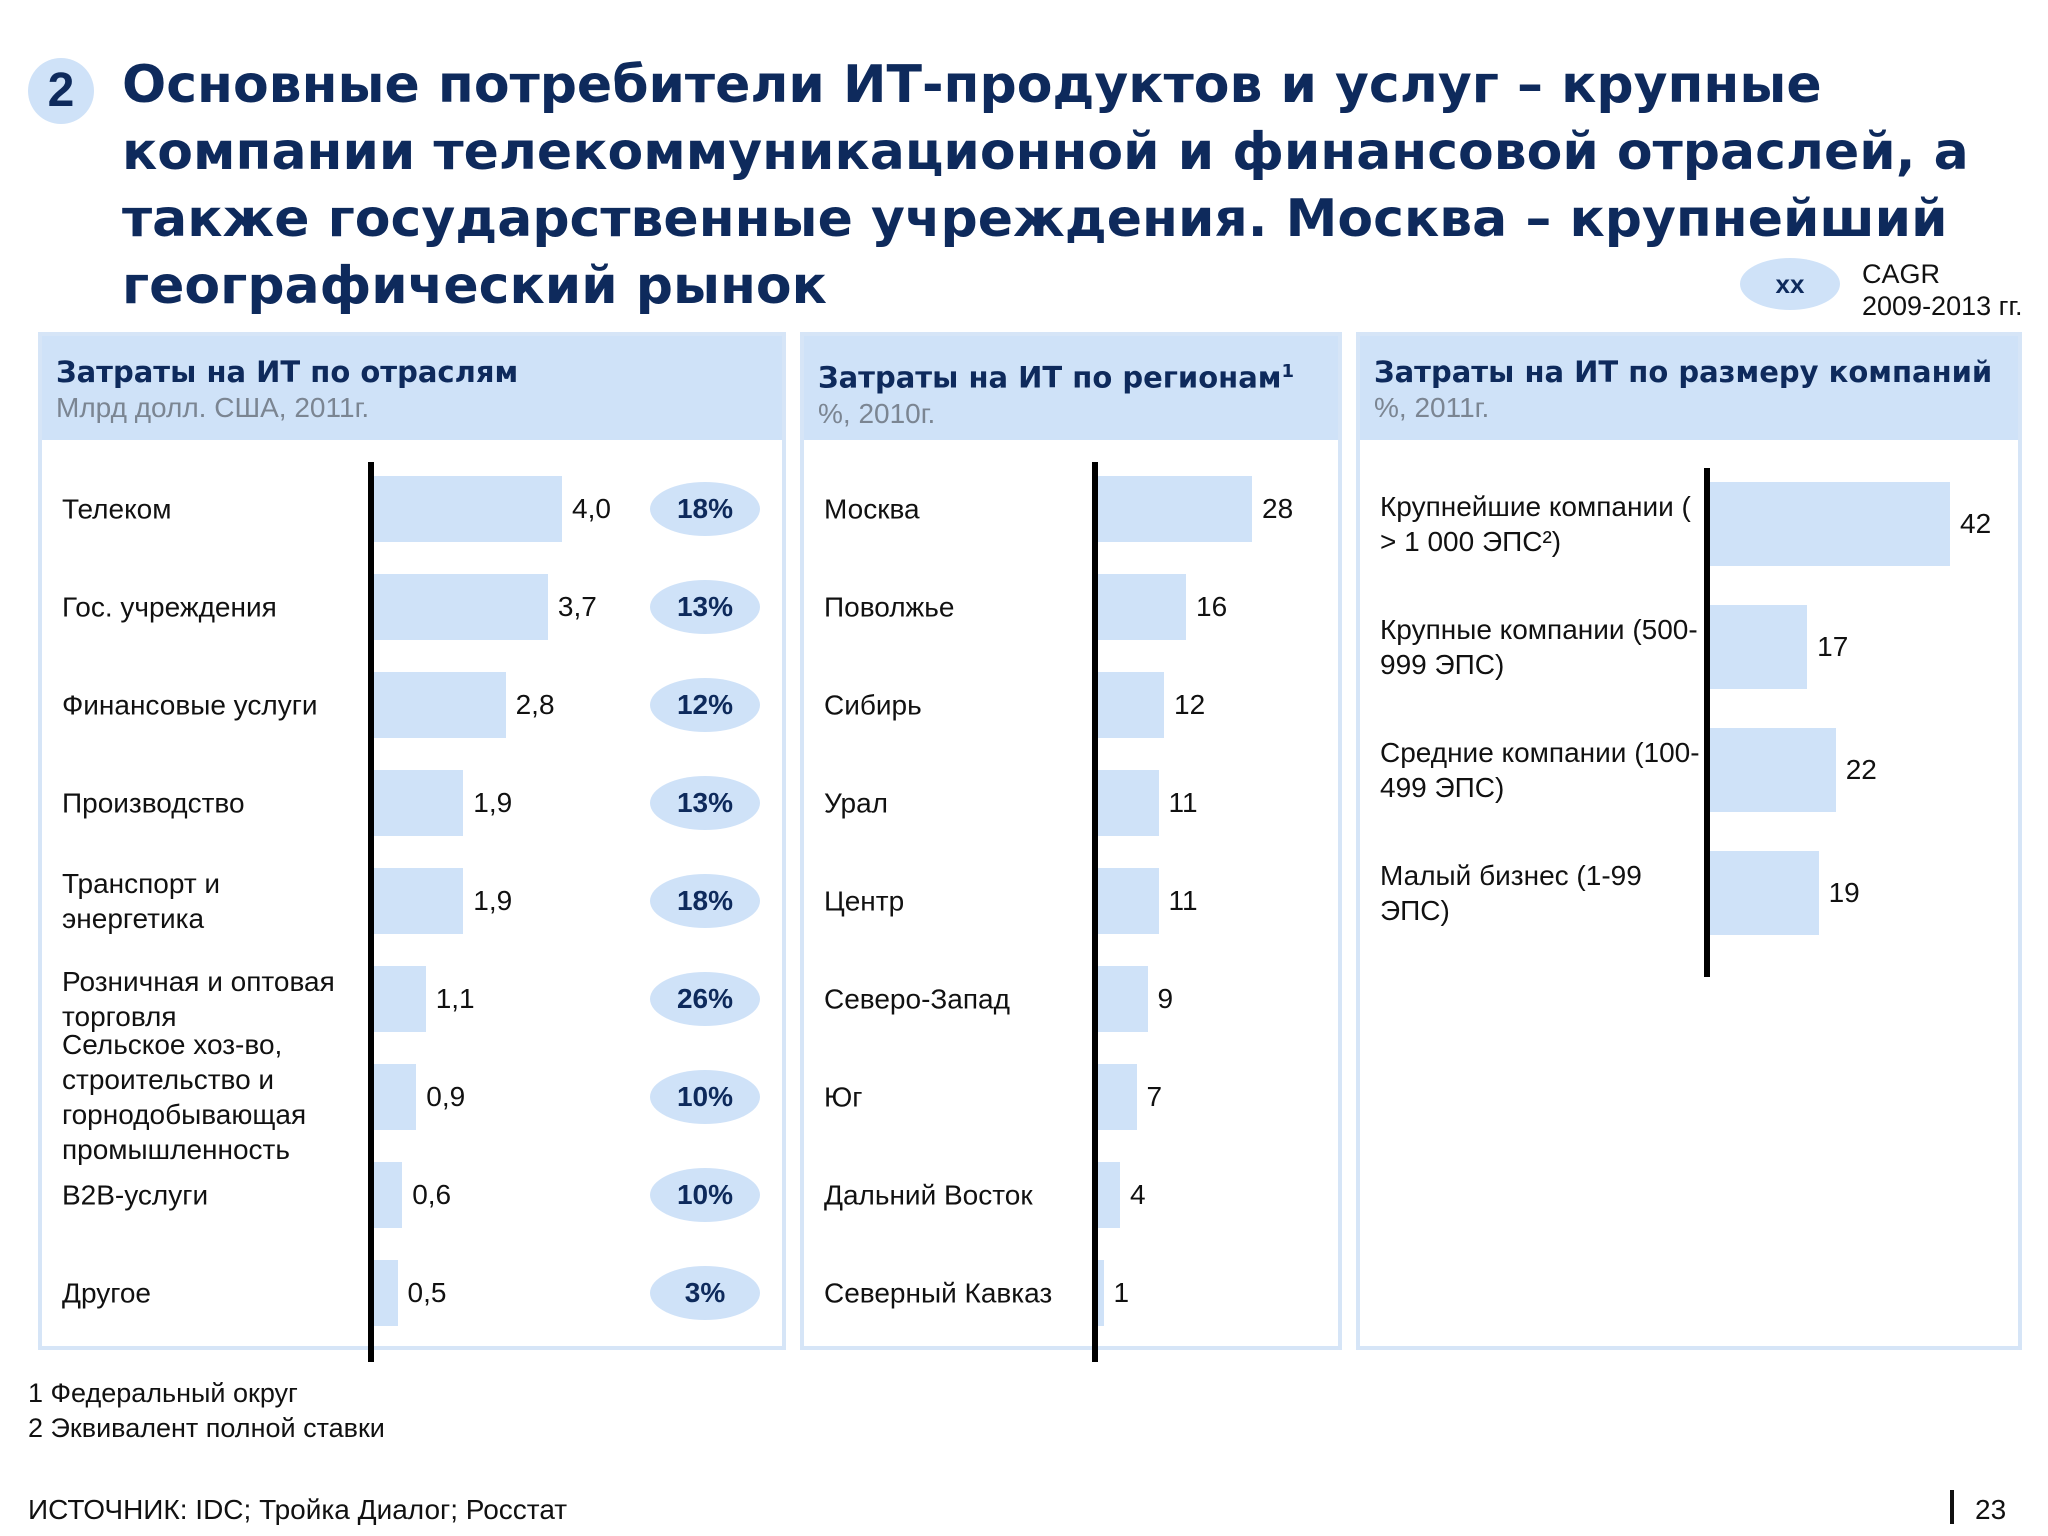 This screenshot has height=1536, width=2048. What do you see at coordinates (163, 1393) in the screenshot?
I see `footnote-1: 1 Федеральный округ` at bounding box center [163, 1393].